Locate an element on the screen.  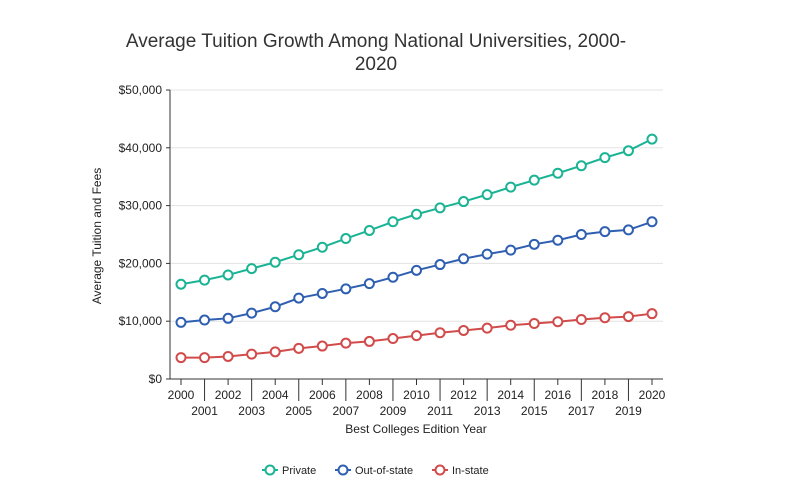
y-axis-label: Average Tuition and Fees is located at coordinates (97, 236).